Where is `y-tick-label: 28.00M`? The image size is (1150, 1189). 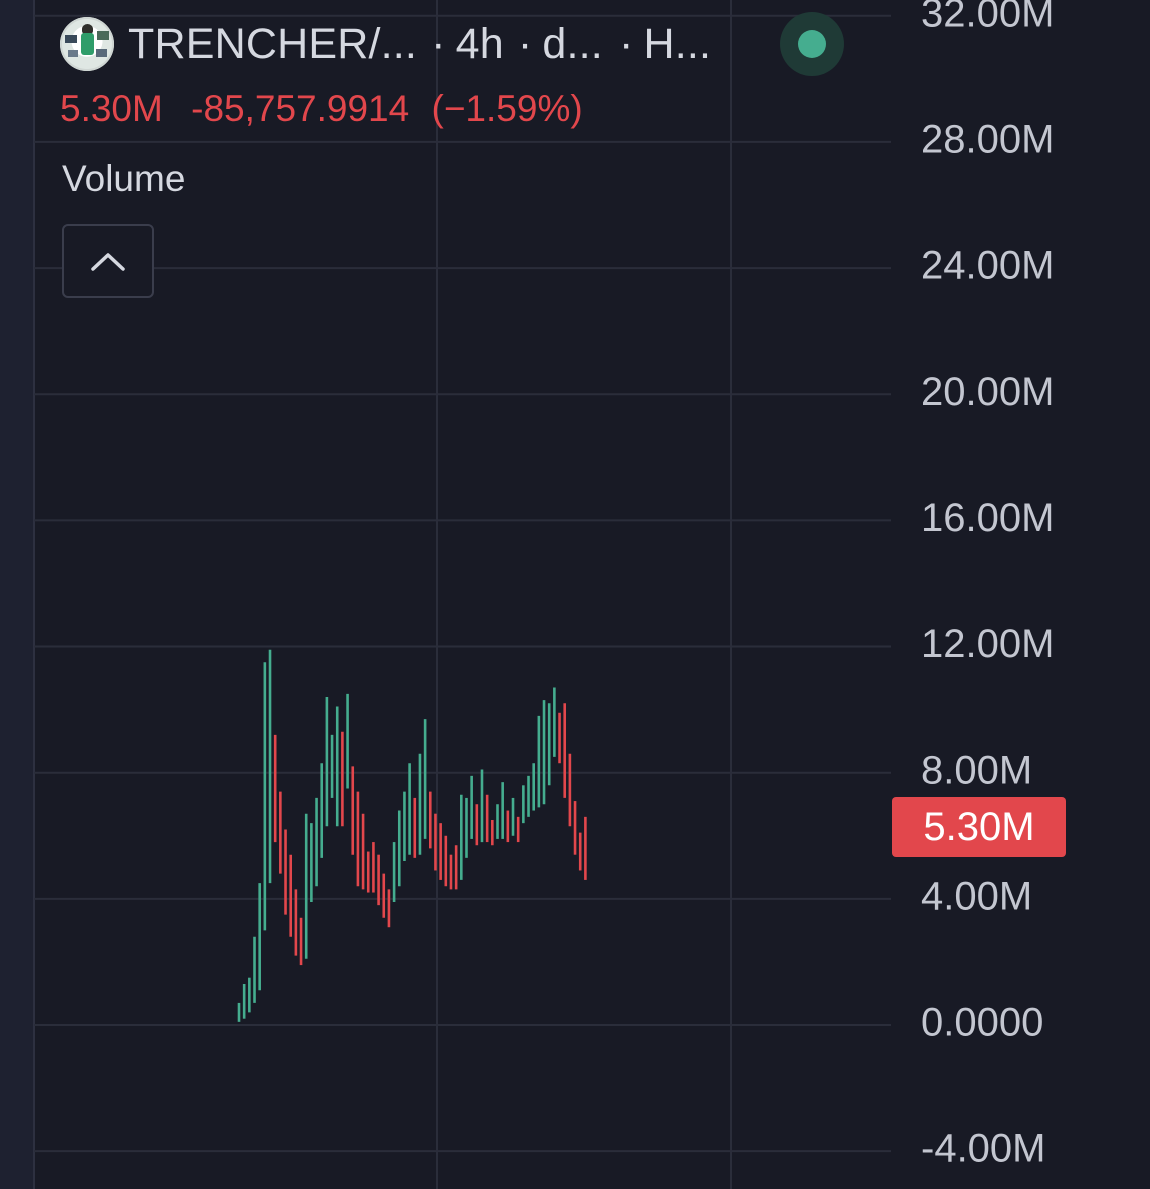 y-tick-label: 28.00M is located at coordinates (987, 139).